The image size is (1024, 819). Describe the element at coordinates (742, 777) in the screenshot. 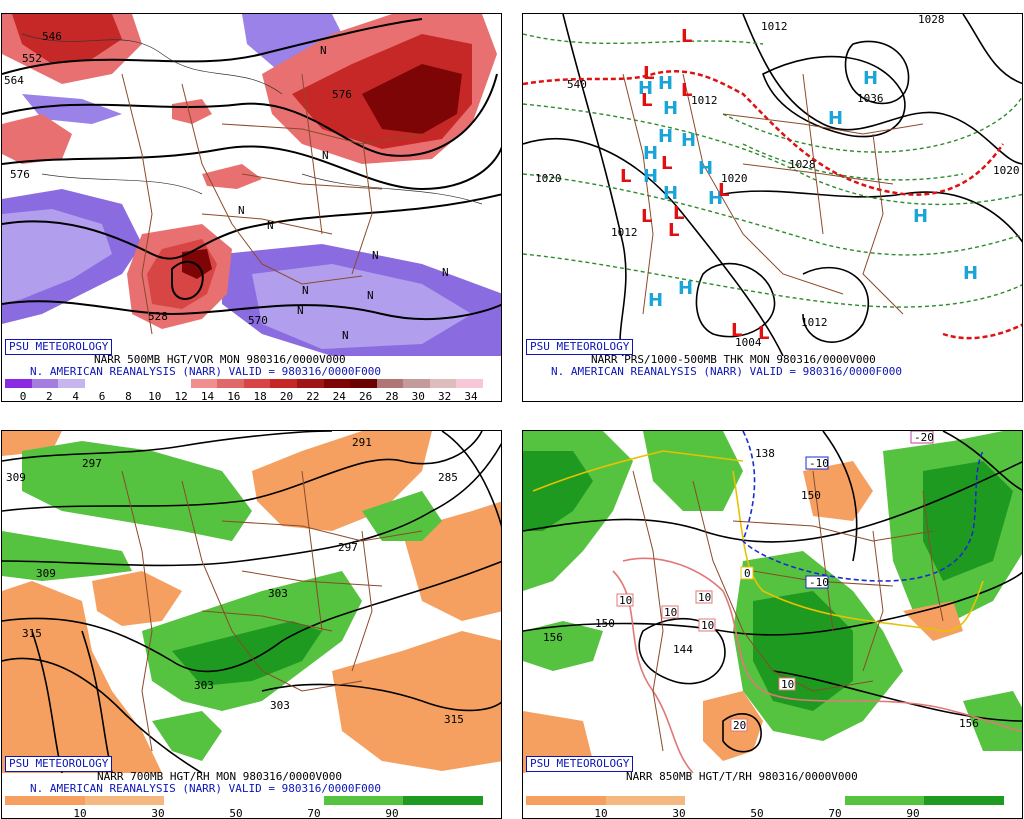

I see `map-caption: NARR 850MB HGT/T/RH 980316/0000V000` at that location.